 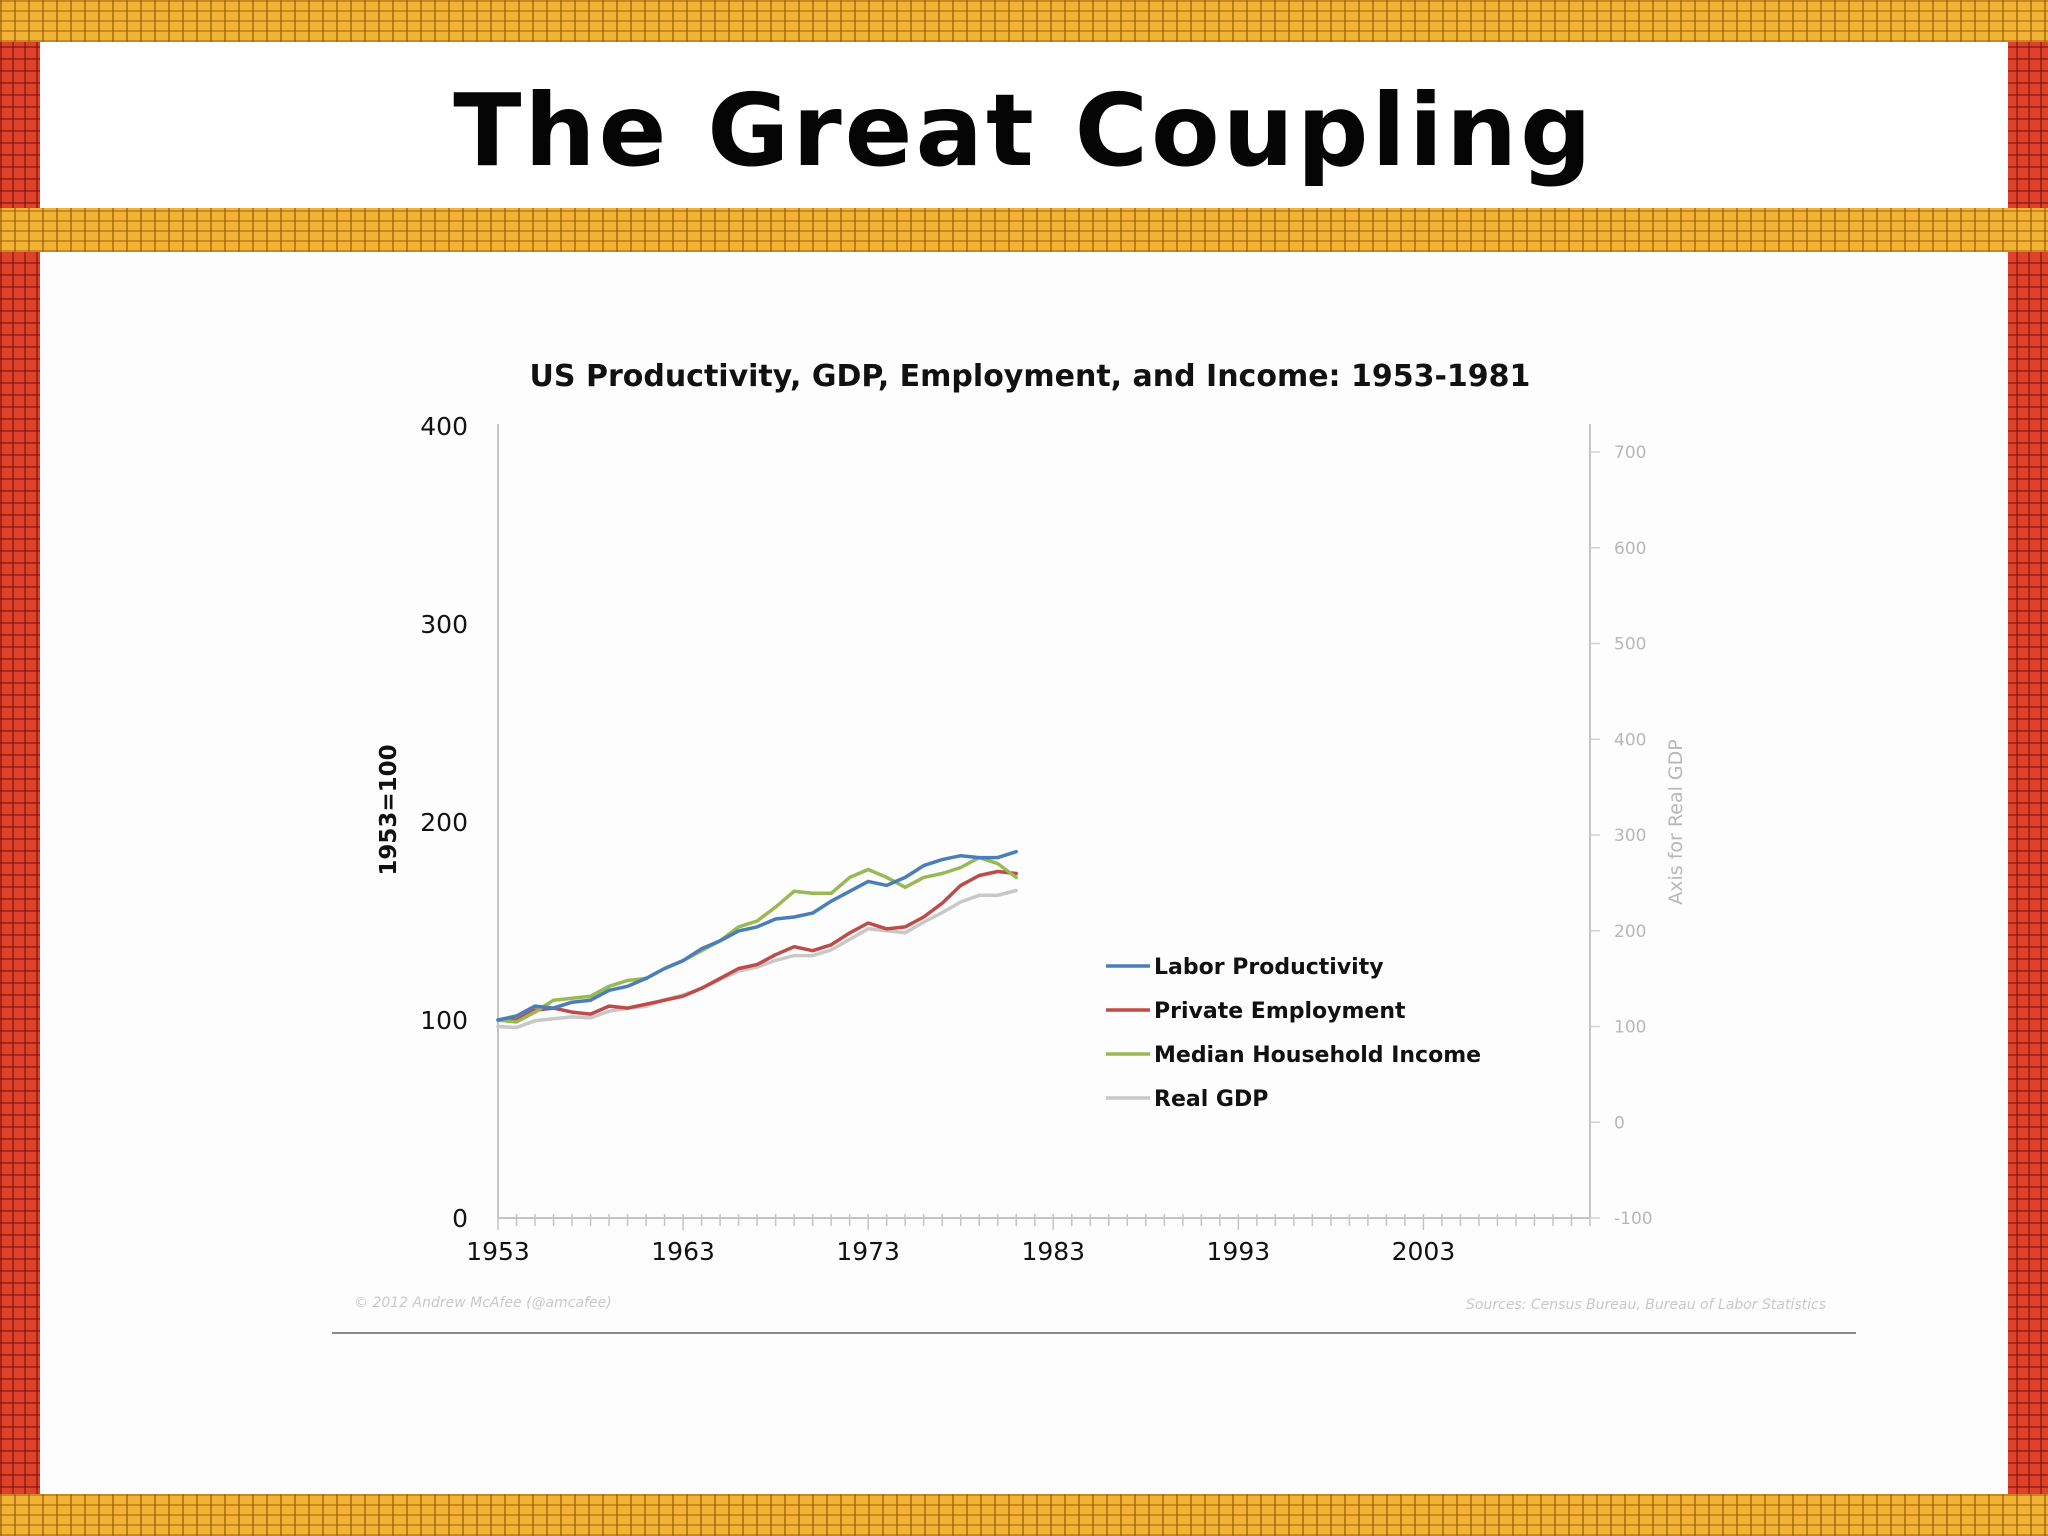 I want to click on right-axis-tick-label: 600, so click(x=1630, y=549).